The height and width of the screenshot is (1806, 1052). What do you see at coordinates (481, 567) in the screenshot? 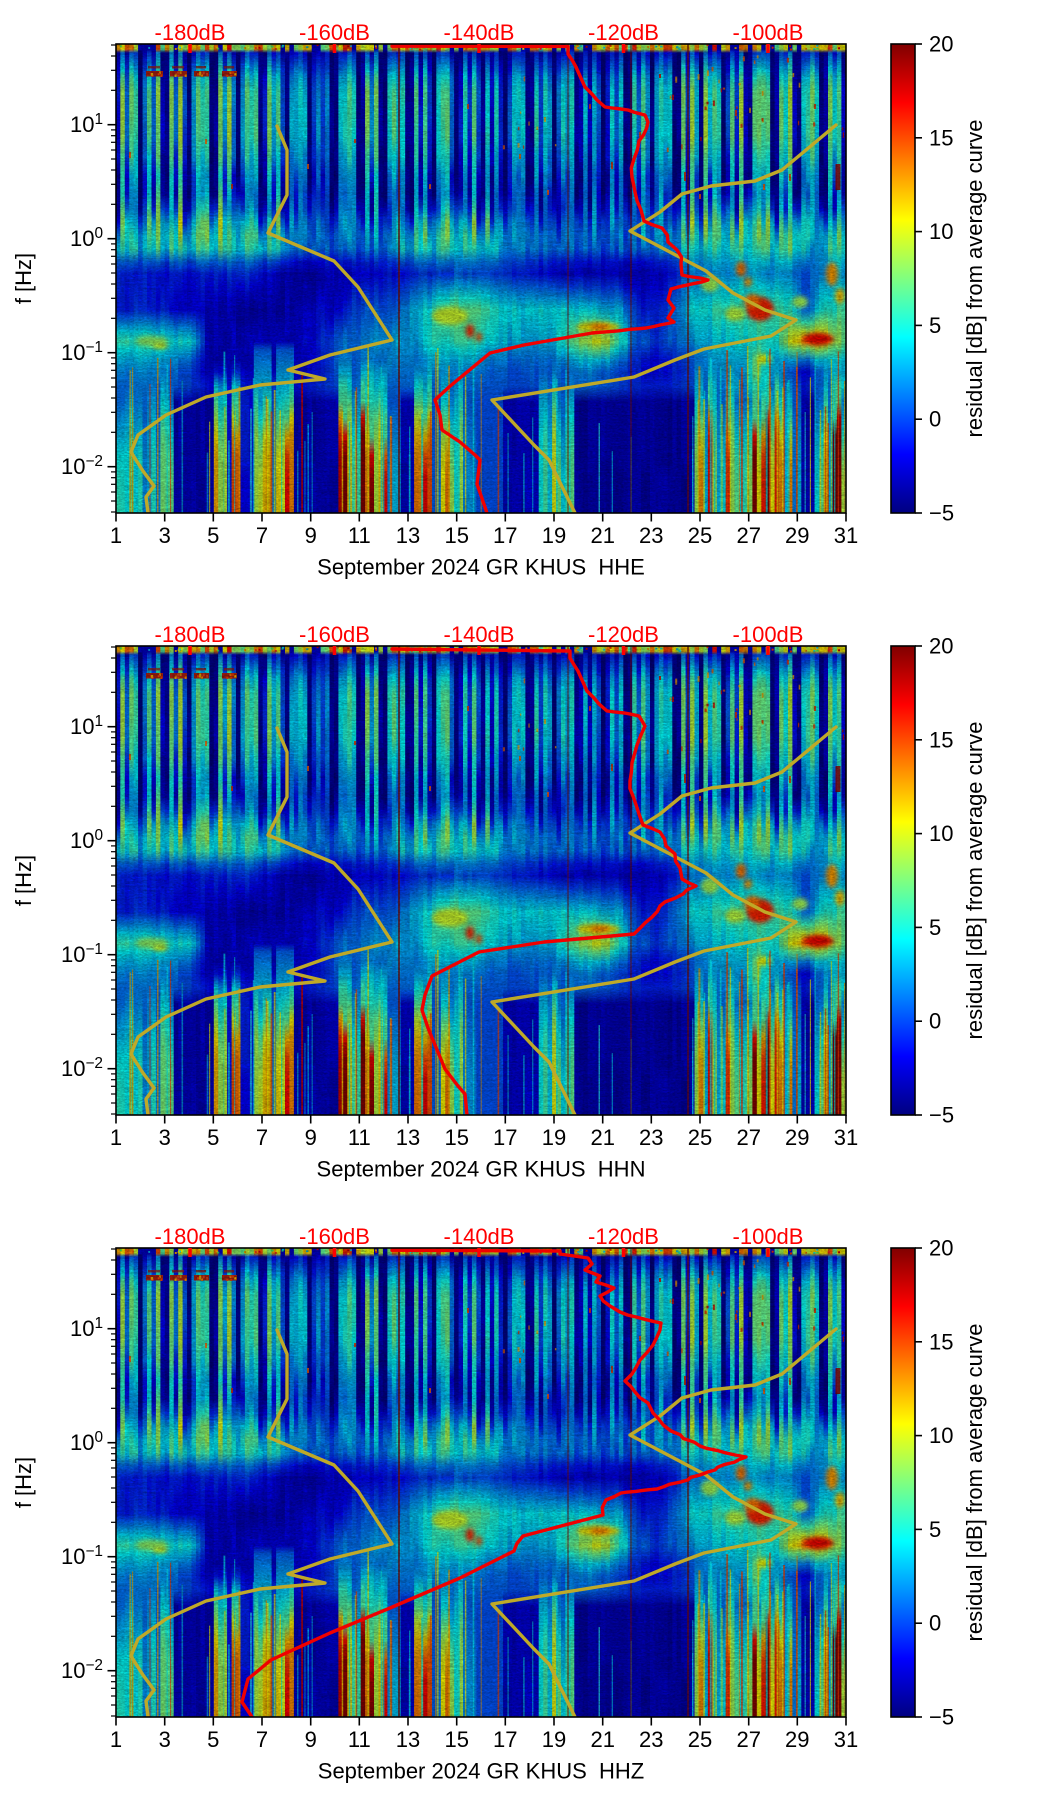
I see `svg-text: September 2024 GR KHUS HHE` at bounding box center [481, 567].